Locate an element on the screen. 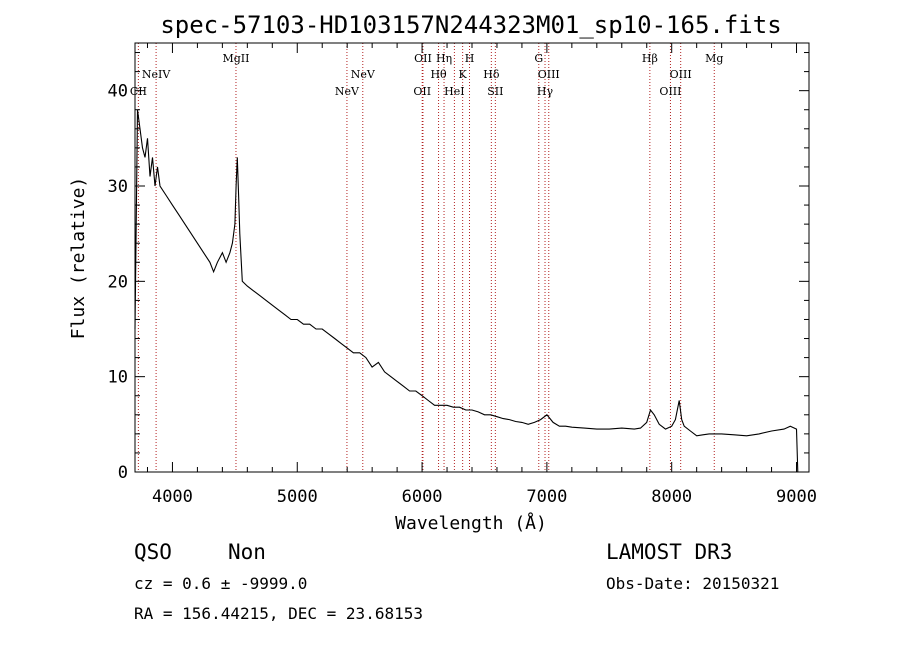  line-marker-label: Hη is located at coordinates (444, 58).